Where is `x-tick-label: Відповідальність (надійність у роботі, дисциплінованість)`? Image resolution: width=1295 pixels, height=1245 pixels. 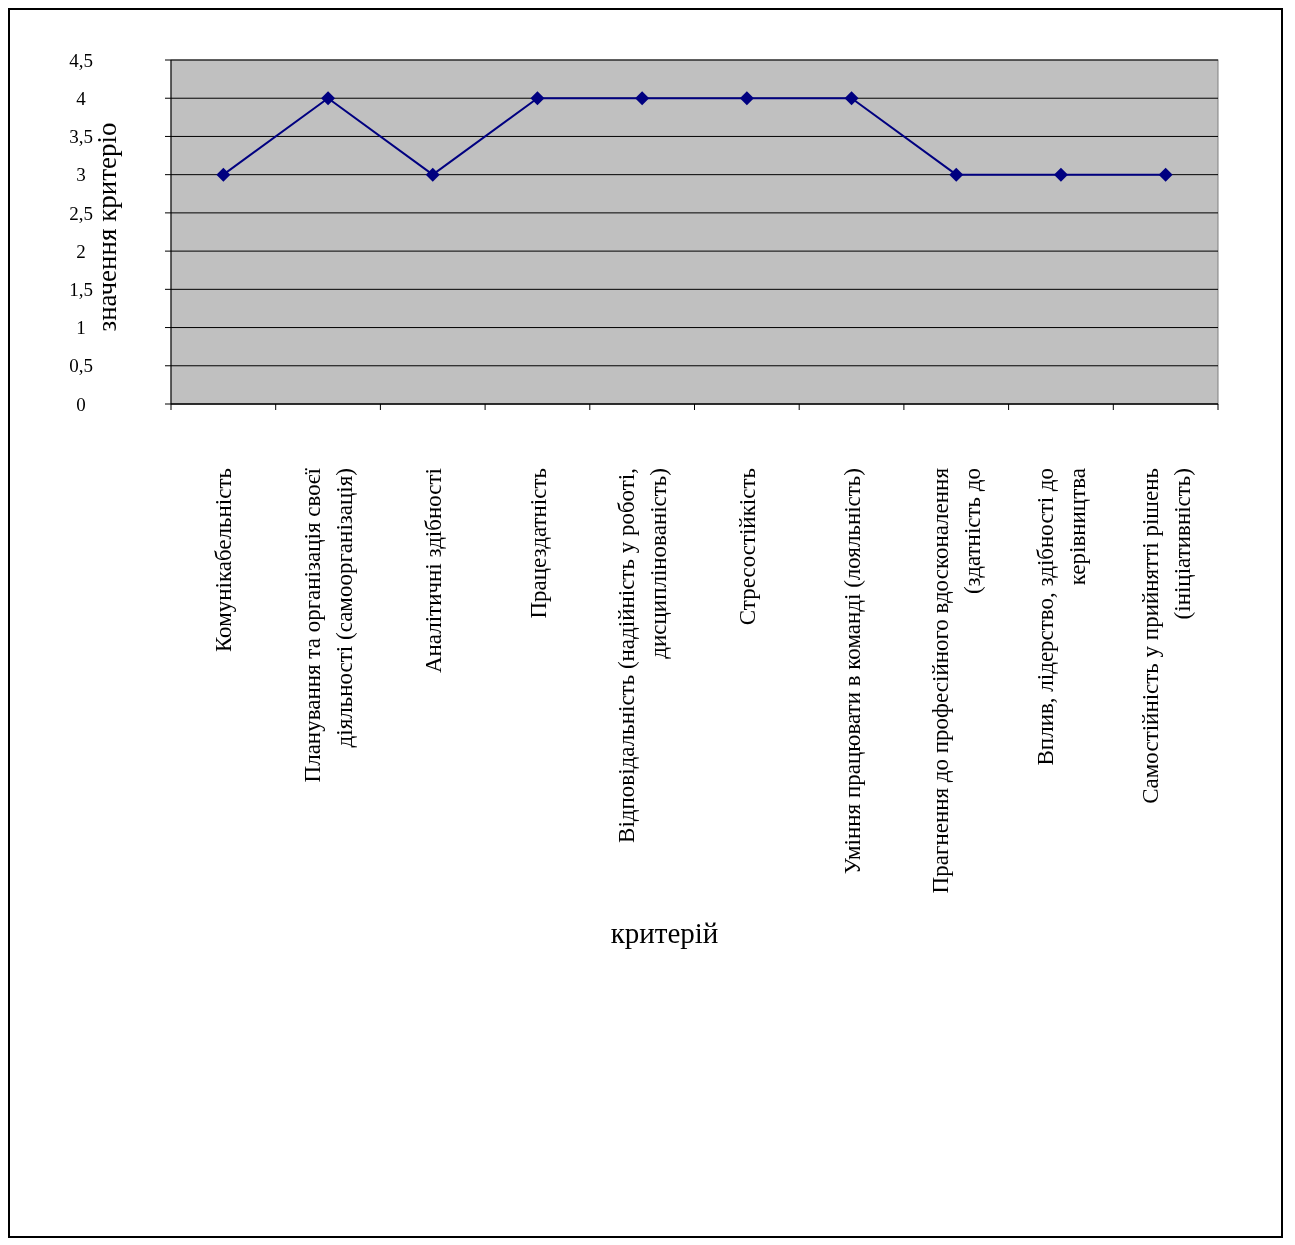
x-tick-label: Відповідальність (надійність у роботі, дисциплінованість) is located at coordinates (643, 655).